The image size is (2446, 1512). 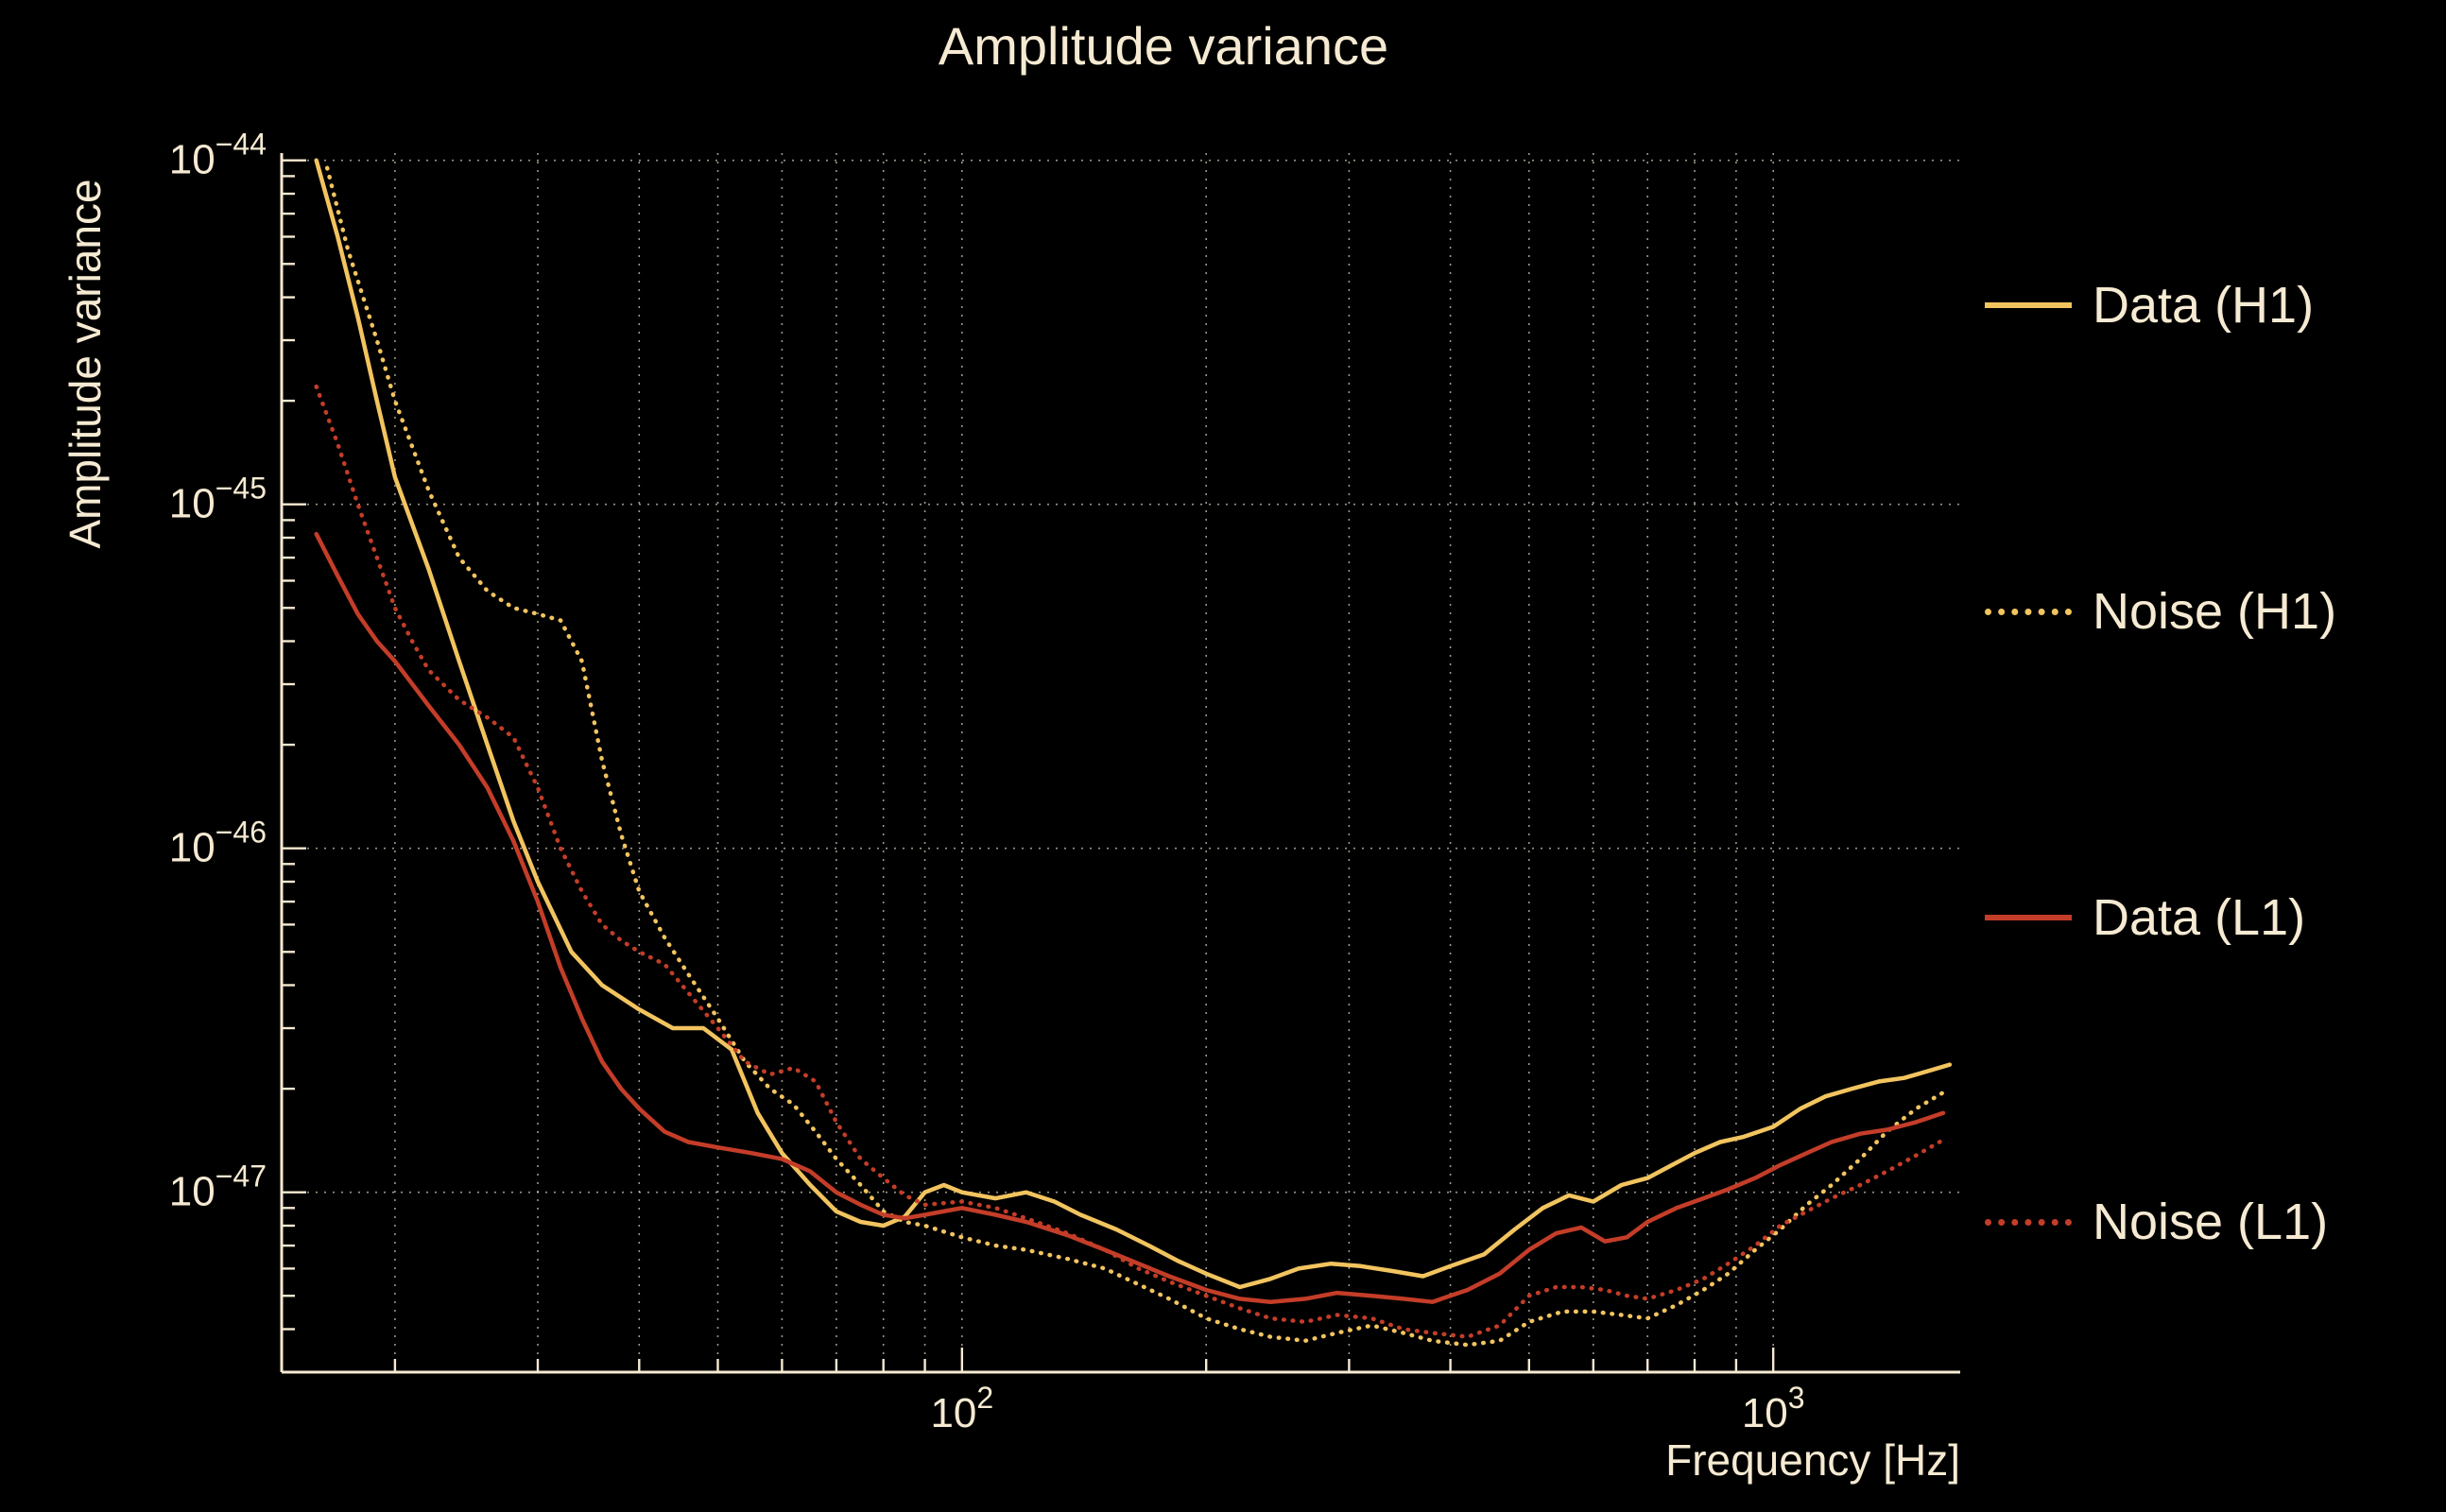 What do you see at coordinates (218, 499) in the screenshot?
I see `y-tick-label: 10−45` at bounding box center [218, 499].